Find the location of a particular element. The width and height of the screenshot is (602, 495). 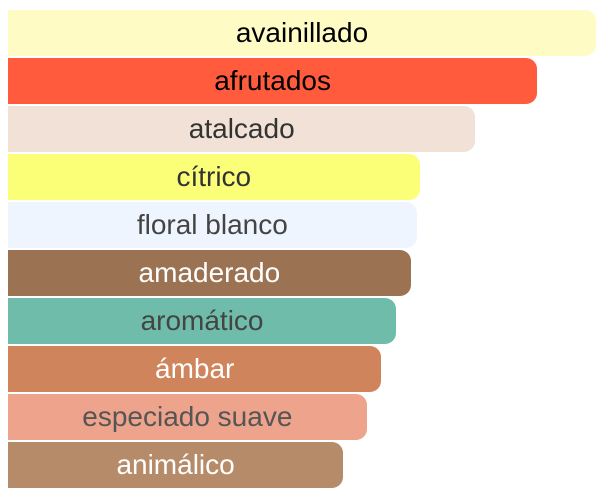

bar-label: atalcado is located at coordinates (241, 128).